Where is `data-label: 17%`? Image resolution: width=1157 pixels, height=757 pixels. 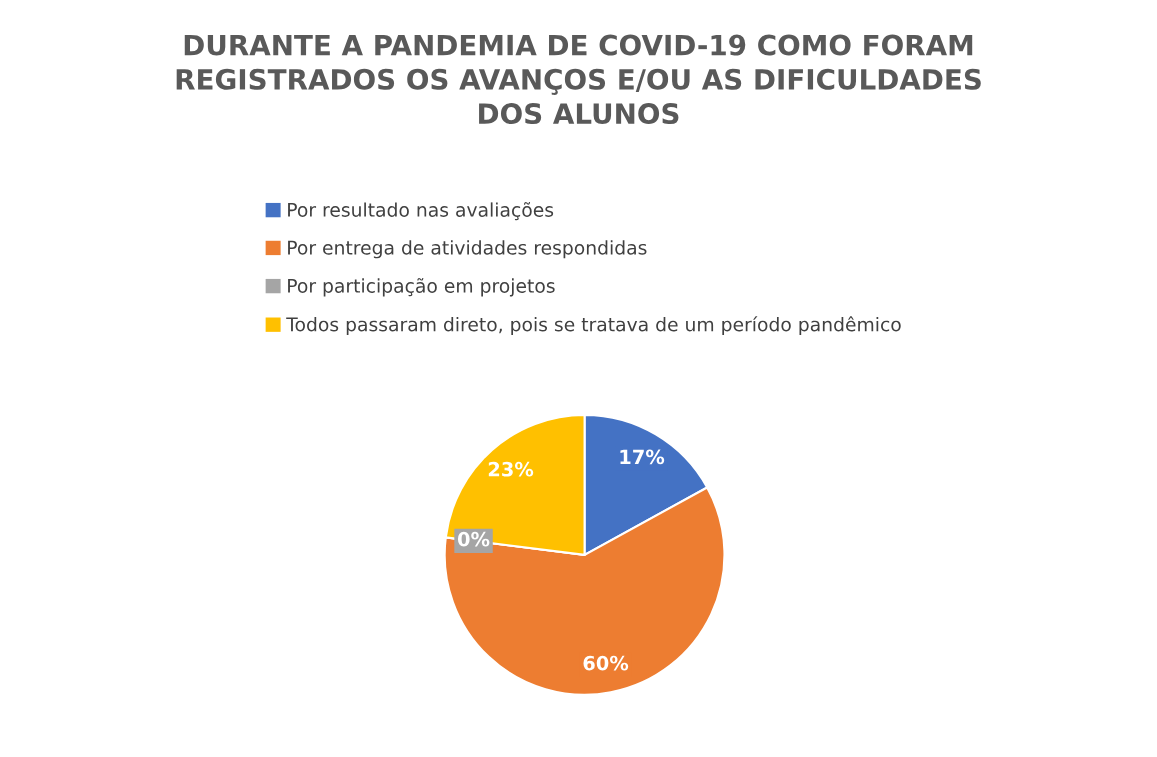
data-label: 17% is located at coordinates (642, 457).